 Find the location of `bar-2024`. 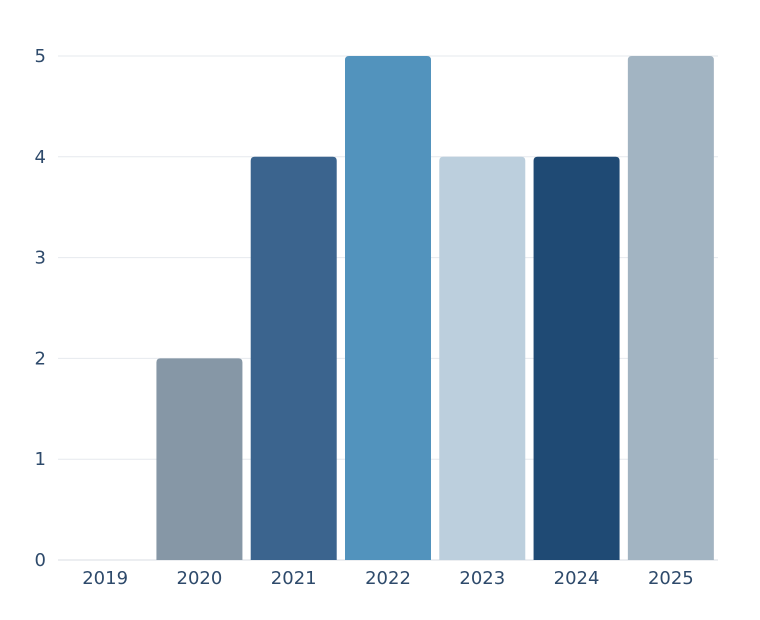

bar-2024 is located at coordinates (576, 358).